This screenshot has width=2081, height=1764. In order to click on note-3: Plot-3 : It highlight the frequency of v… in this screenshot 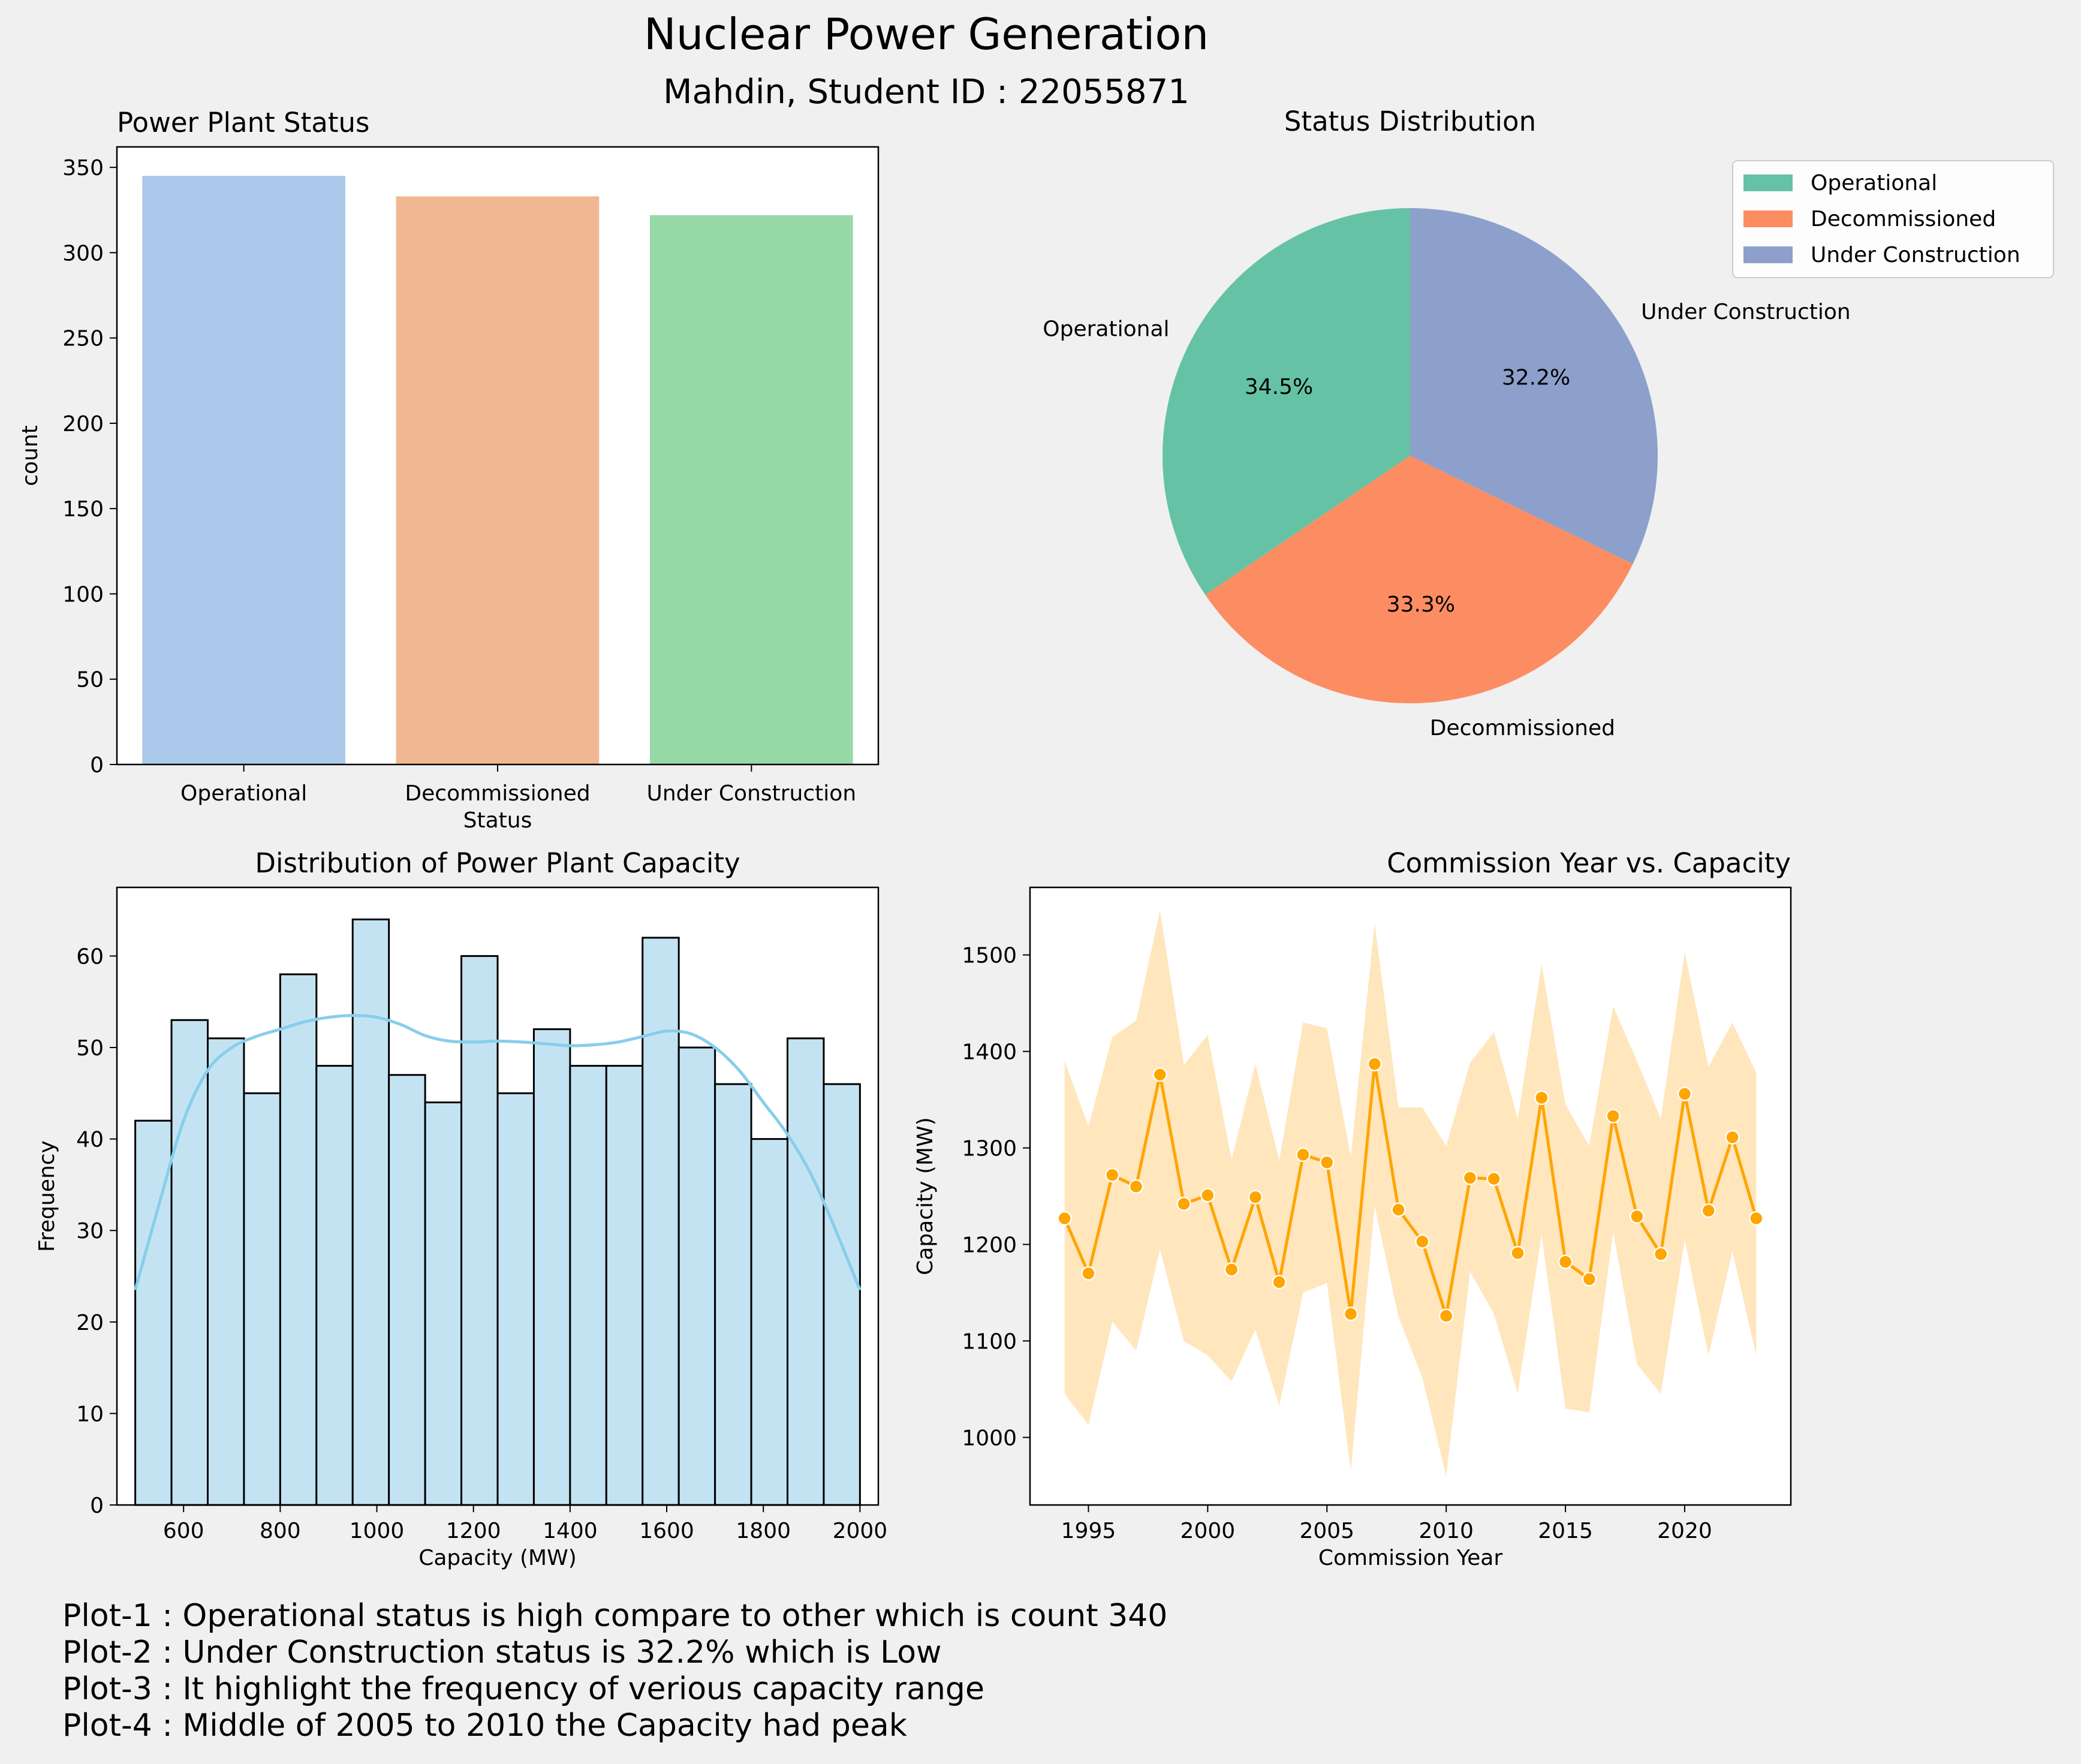, I will do `click(523, 1689)`.